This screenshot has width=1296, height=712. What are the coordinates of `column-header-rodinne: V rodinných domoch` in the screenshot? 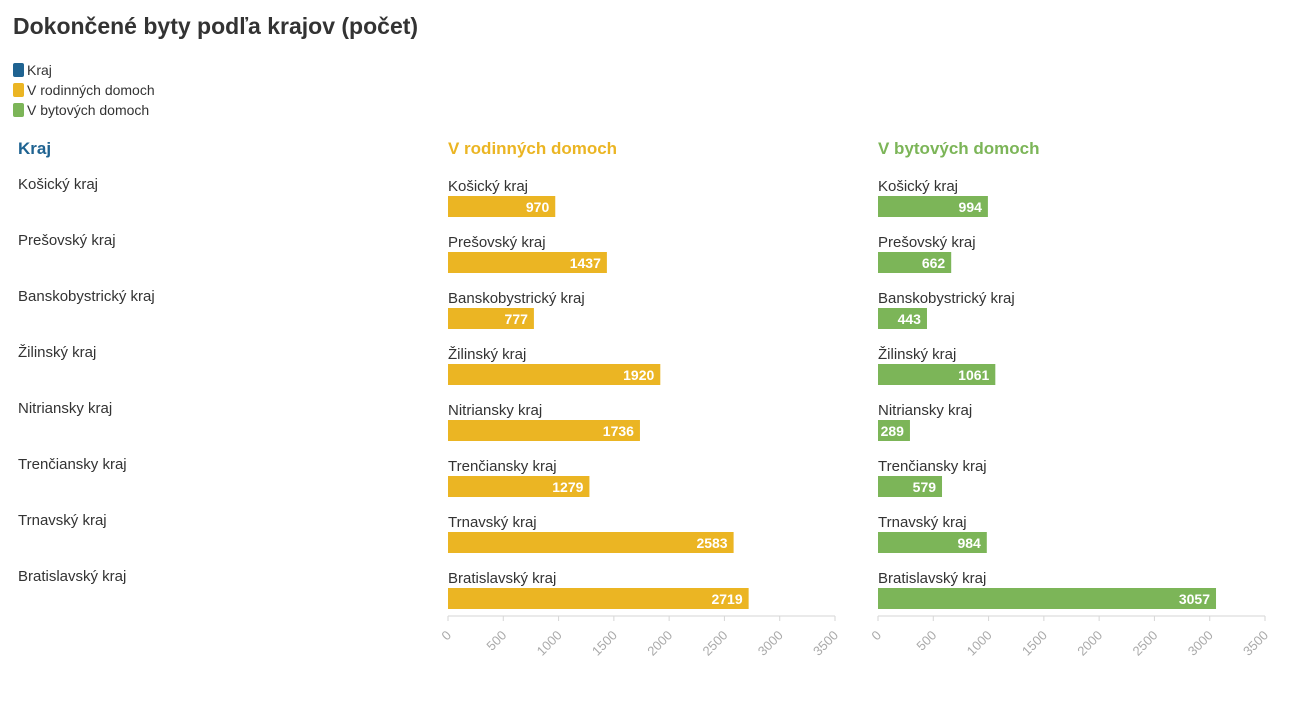 It's located at (533, 148).